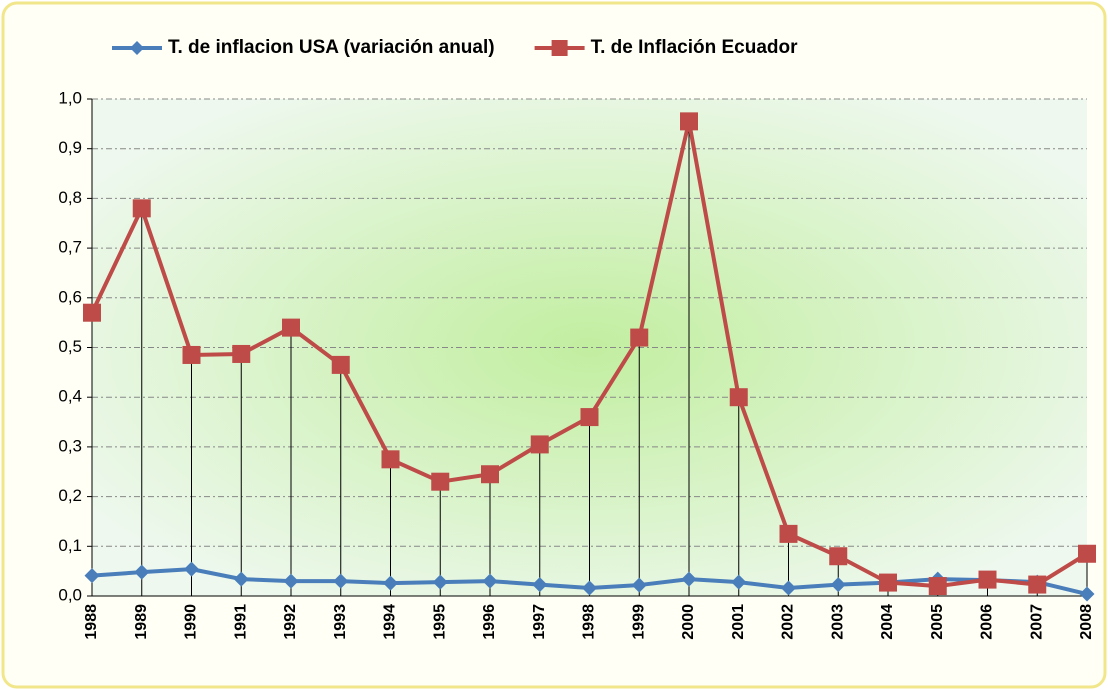  What do you see at coordinates (539, 622) in the screenshot?
I see `x-tick-label: 1997` at bounding box center [539, 622].